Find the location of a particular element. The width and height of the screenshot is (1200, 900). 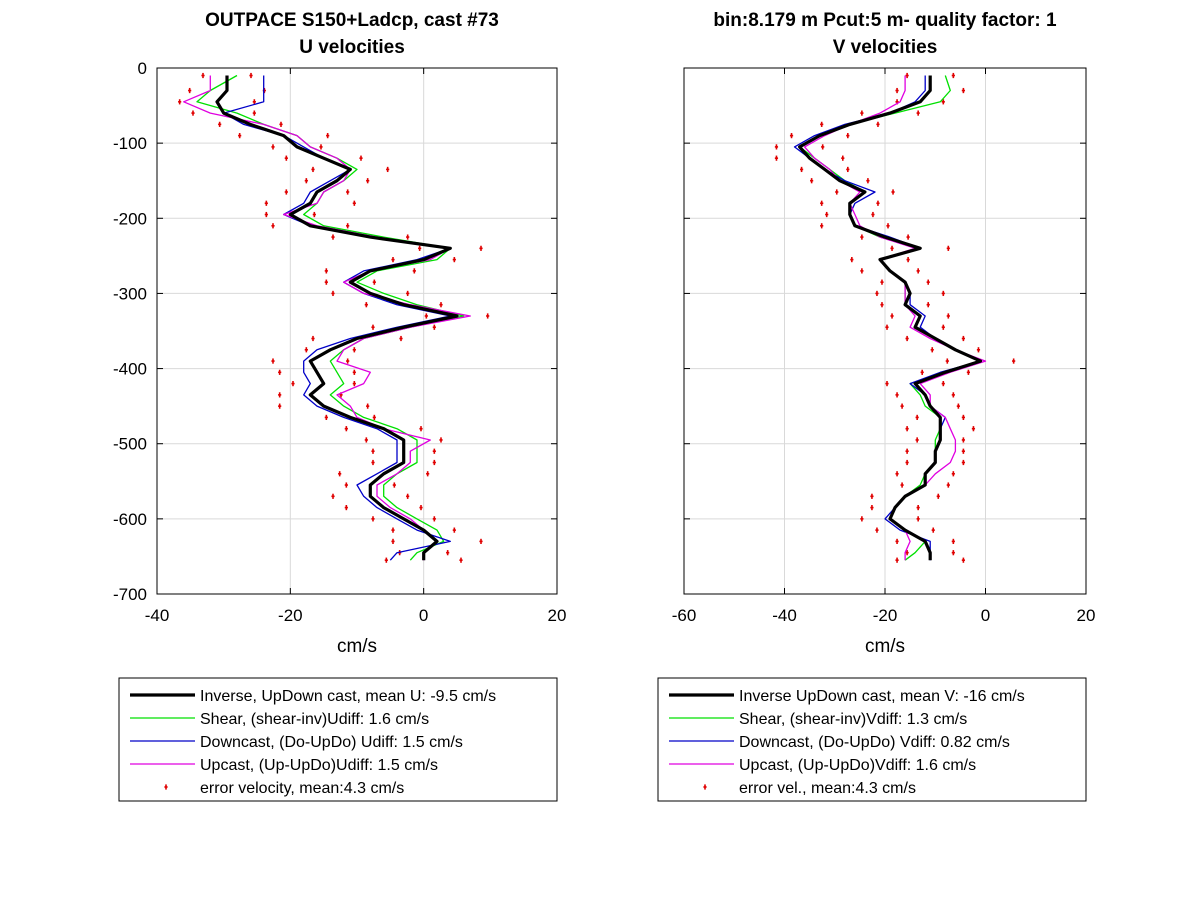

legend-entry: error velocity, mean:4.3 cm/s is located at coordinates (284, 788).